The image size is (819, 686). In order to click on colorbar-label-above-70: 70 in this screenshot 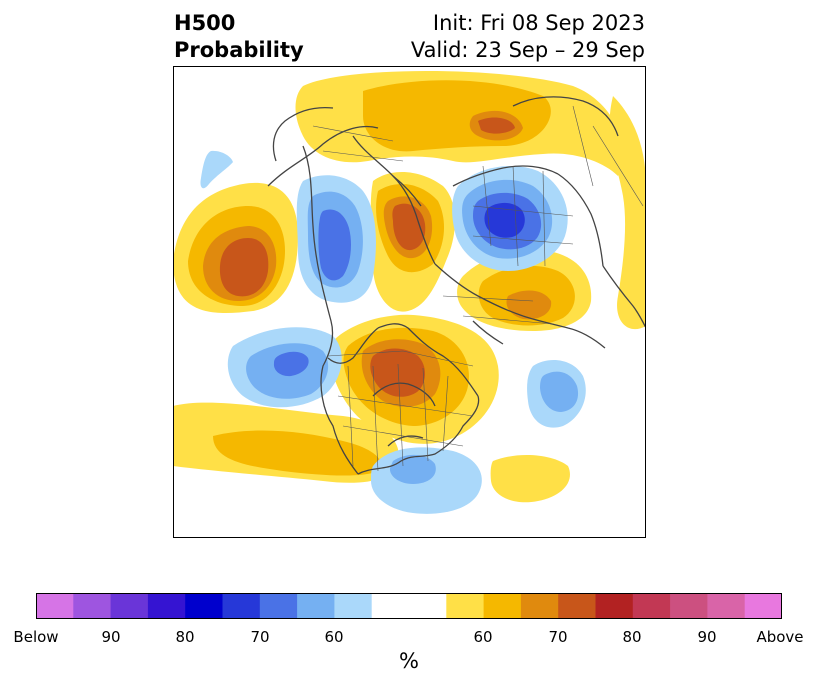, I will do `click(558, 637)`.